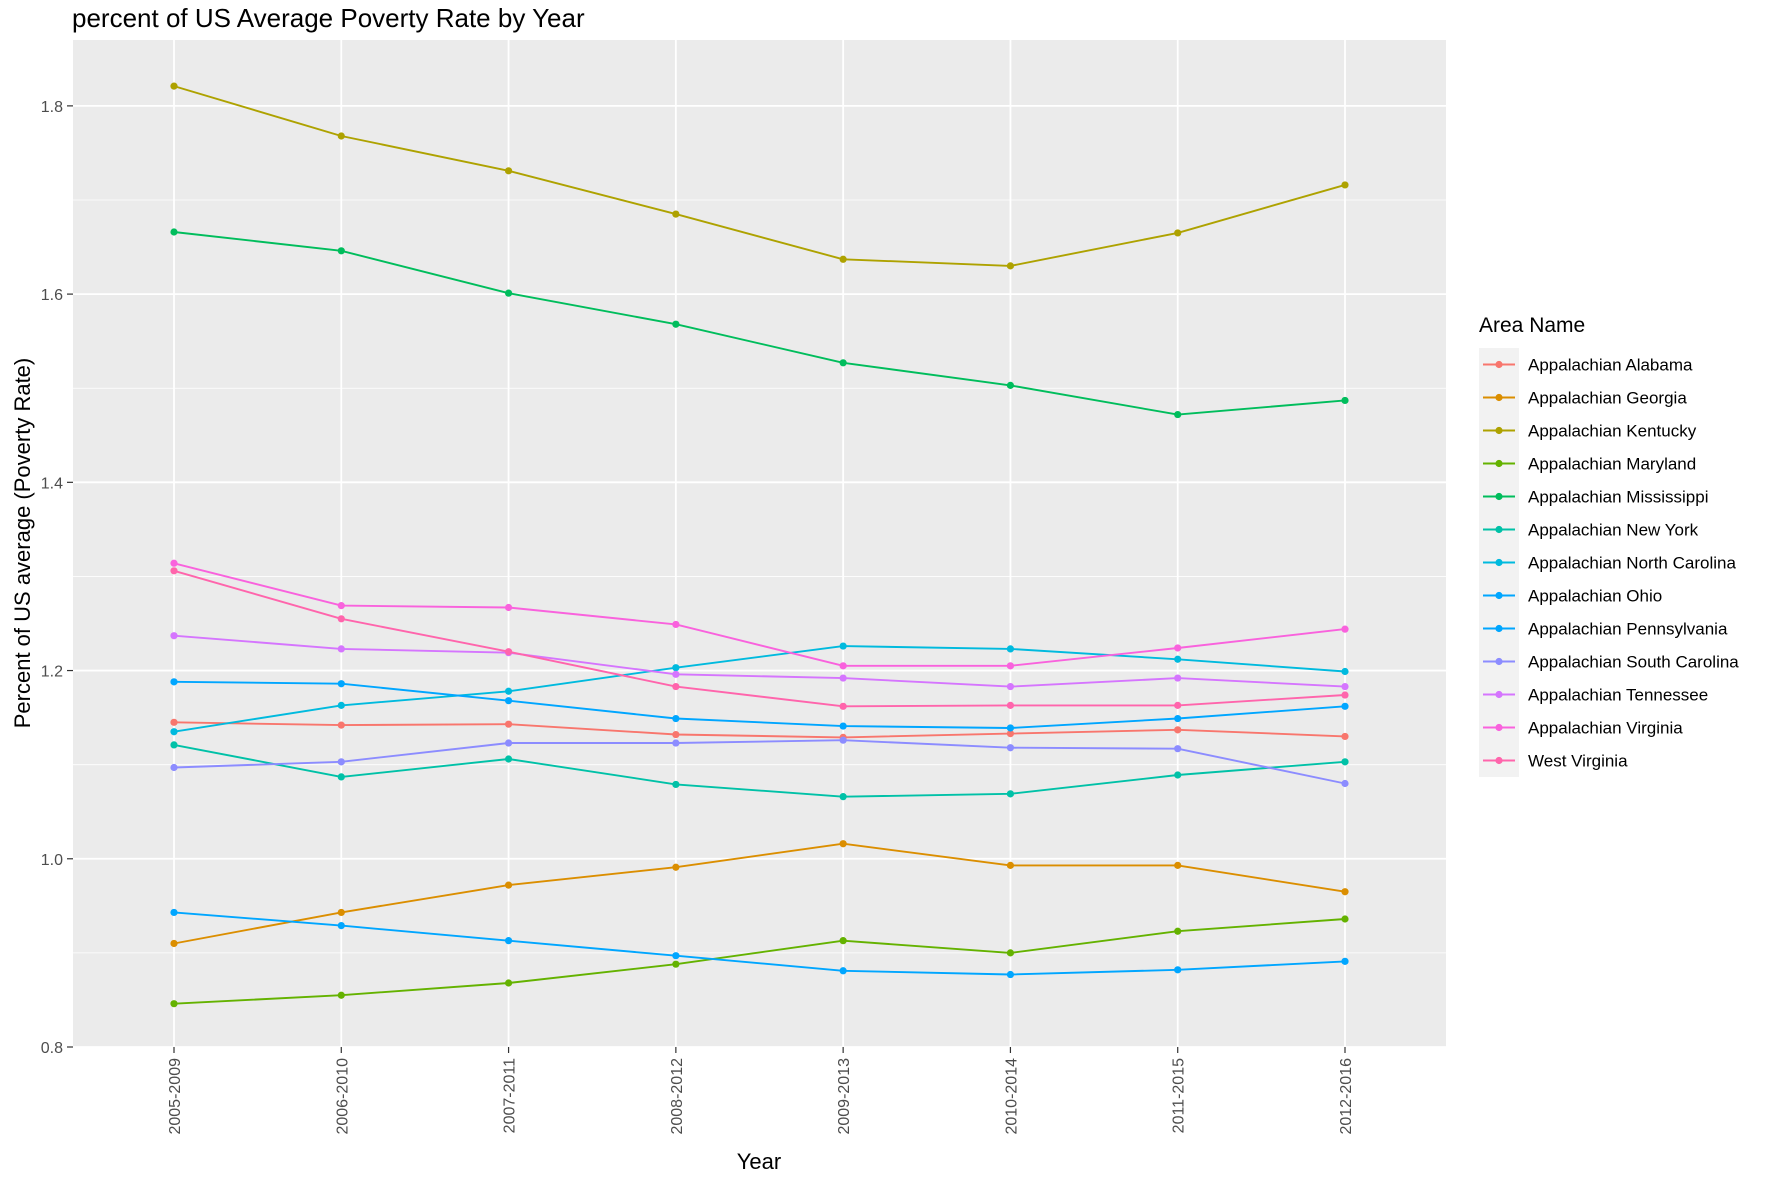 The width and height of the screenshot is (1765, 1186). I want to click on legend-item: Appalachian Kentucky, so click(1588, 430).